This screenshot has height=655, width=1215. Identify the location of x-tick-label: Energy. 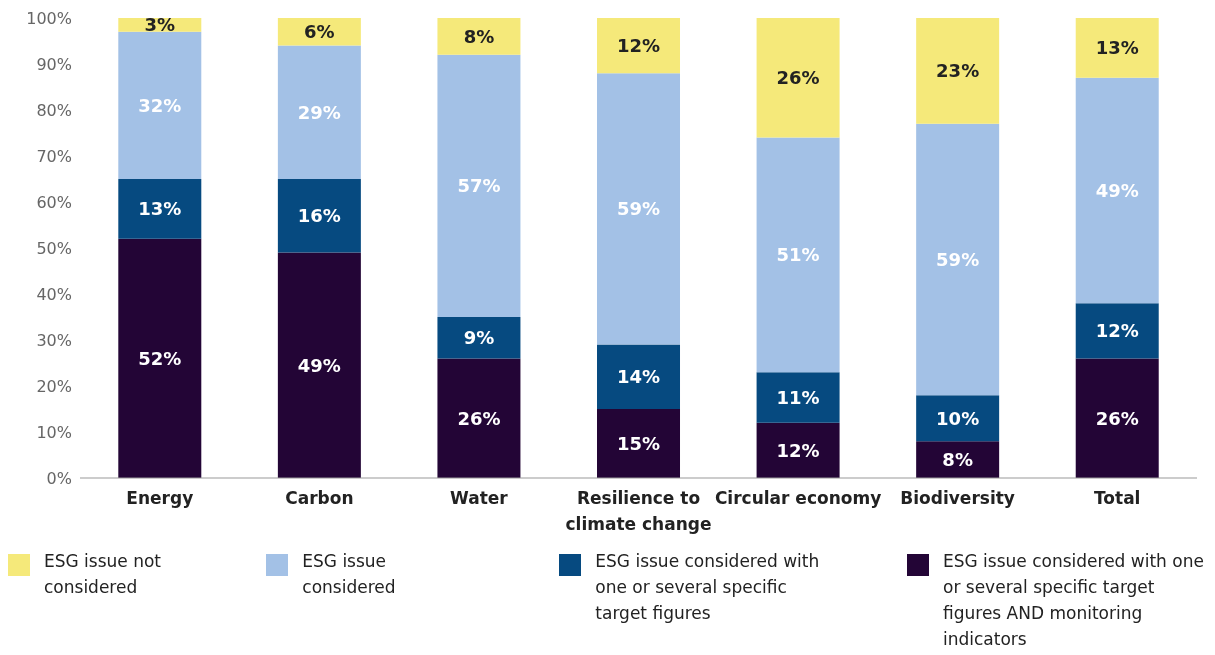
(160, 498).